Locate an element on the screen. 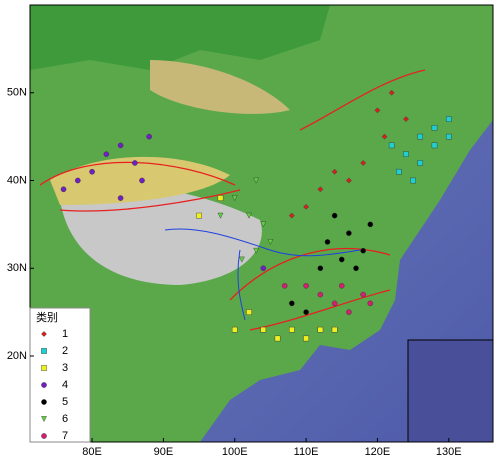 The height and width of the screenshot is (466, 501). x-tick-label: 130E is located at coordinates (449, 452).